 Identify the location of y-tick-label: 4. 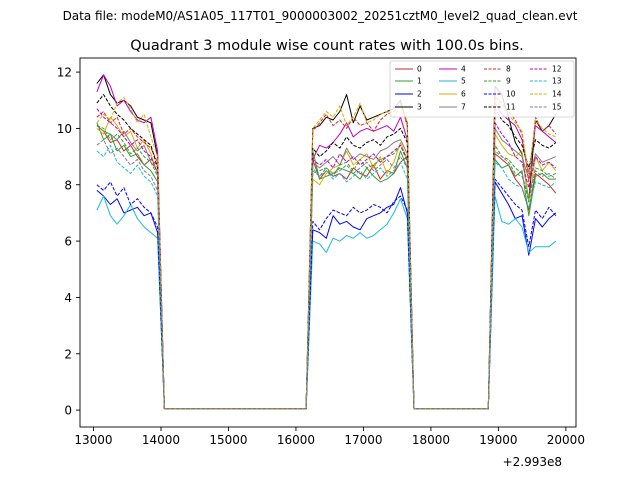
(68, 298).